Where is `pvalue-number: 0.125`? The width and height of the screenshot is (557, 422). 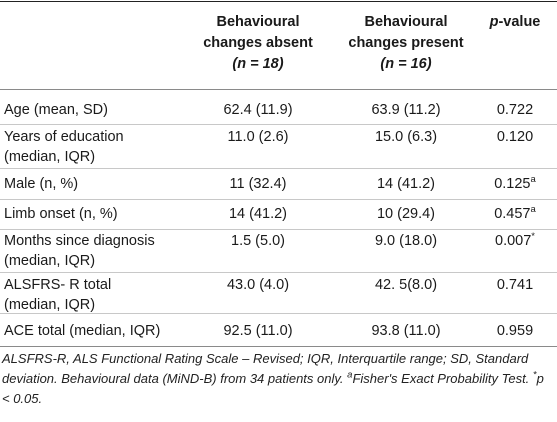
pvalue-number: 0.125 is located at coordinates (512, 184).